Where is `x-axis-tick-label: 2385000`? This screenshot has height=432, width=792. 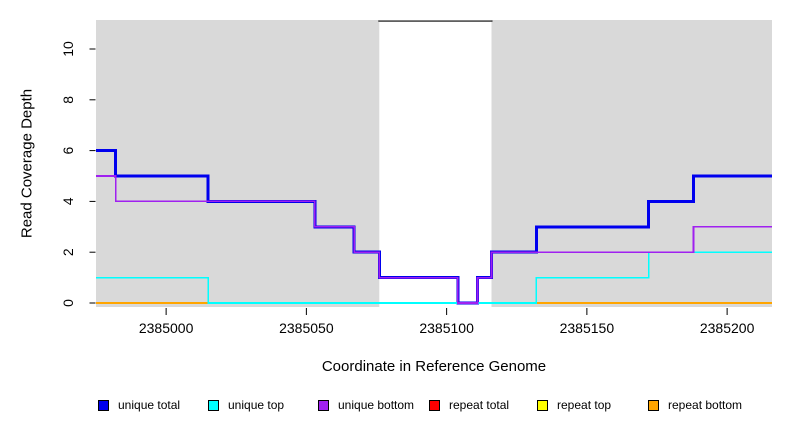 x-axis-tick-label: 2385000 is located at coordinates (166, 328).